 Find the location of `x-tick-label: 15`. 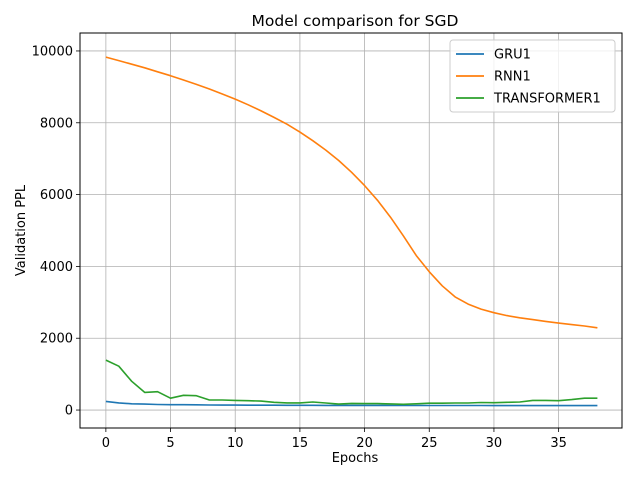

x-tick-label: 15 is located at coordinates (300, 443).